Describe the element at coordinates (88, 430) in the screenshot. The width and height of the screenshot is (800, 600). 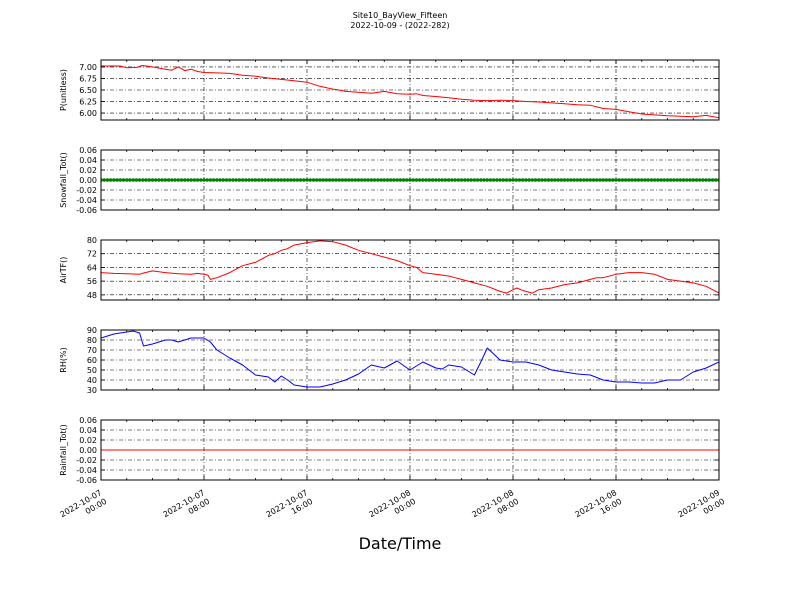
I see `y-tick-label: 0.04` at that location.